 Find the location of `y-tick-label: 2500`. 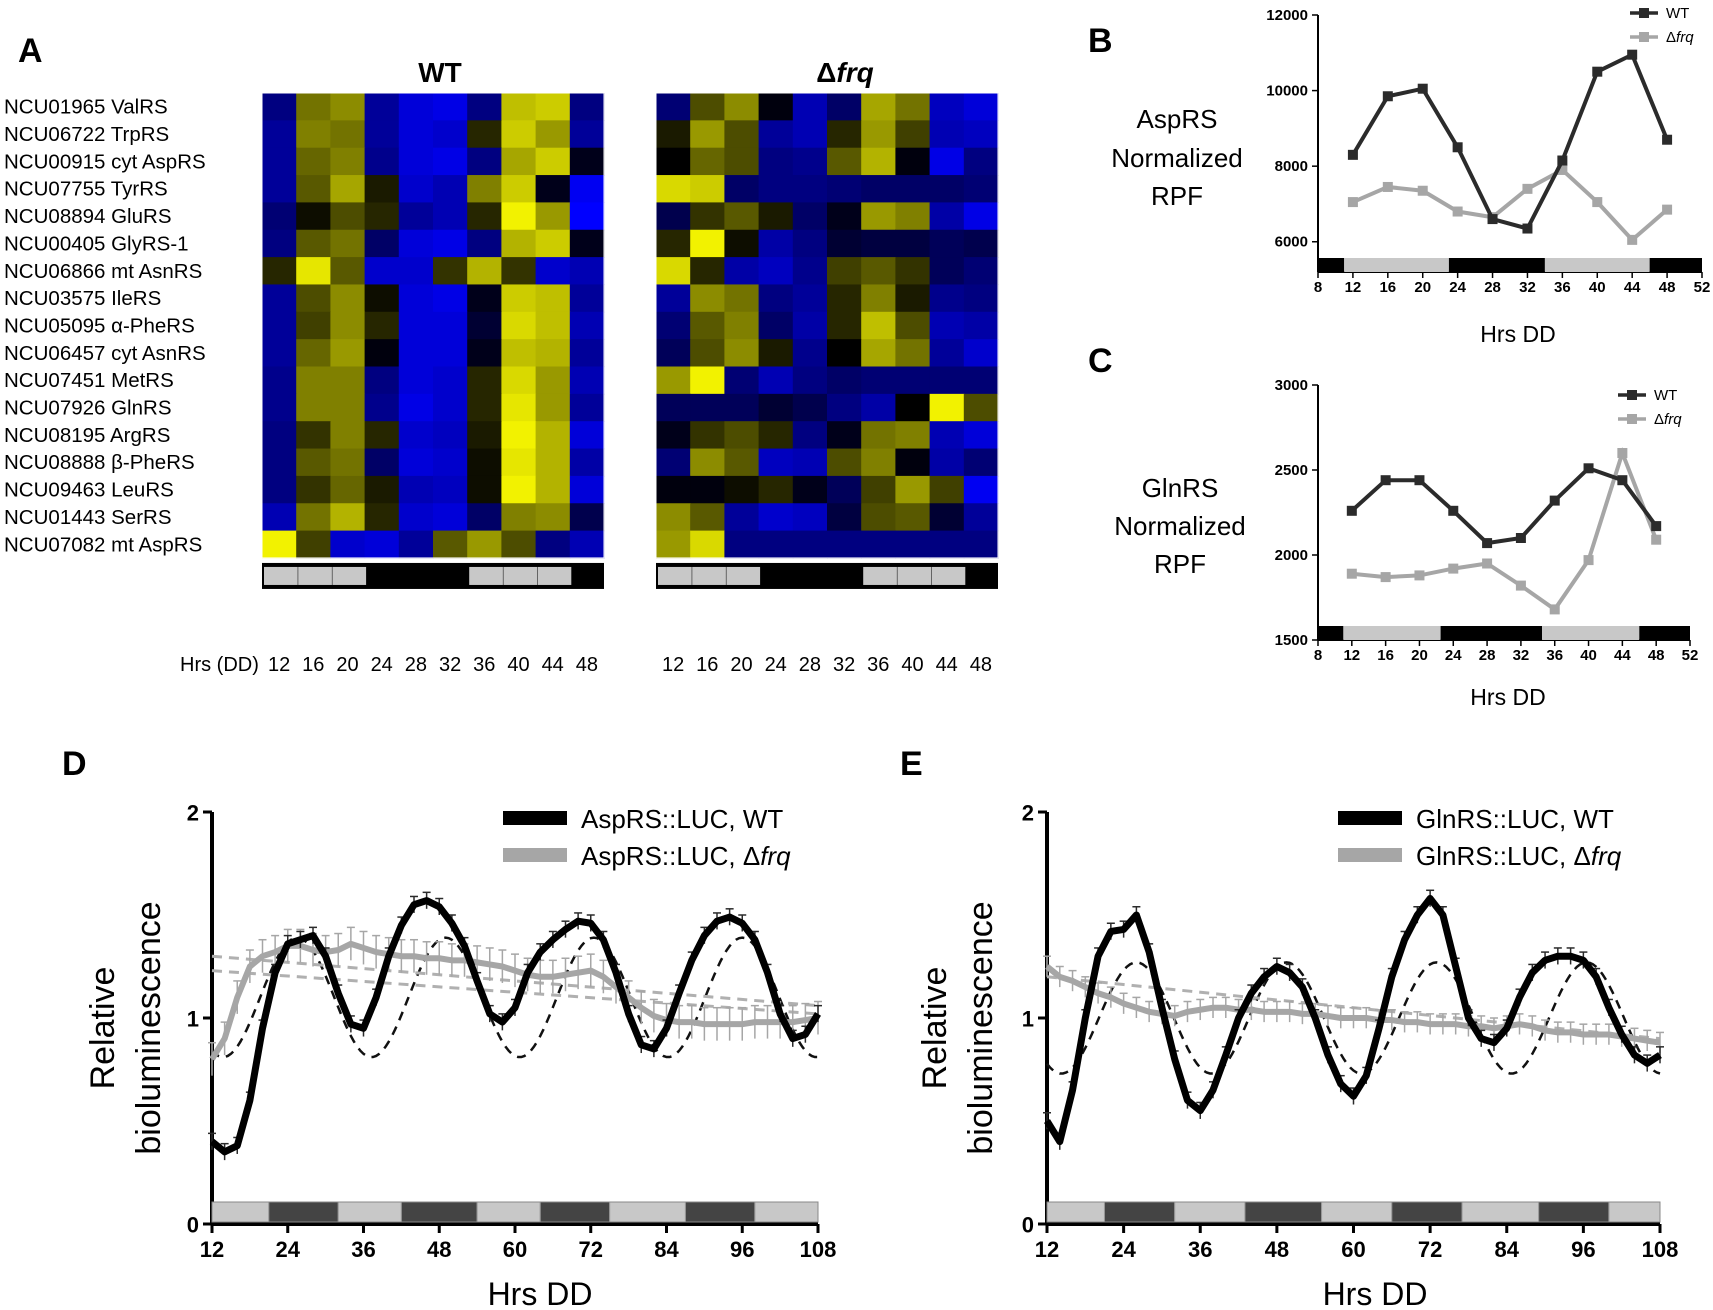

y-tick-label: 2500 is located at coordinates (1291, 470).